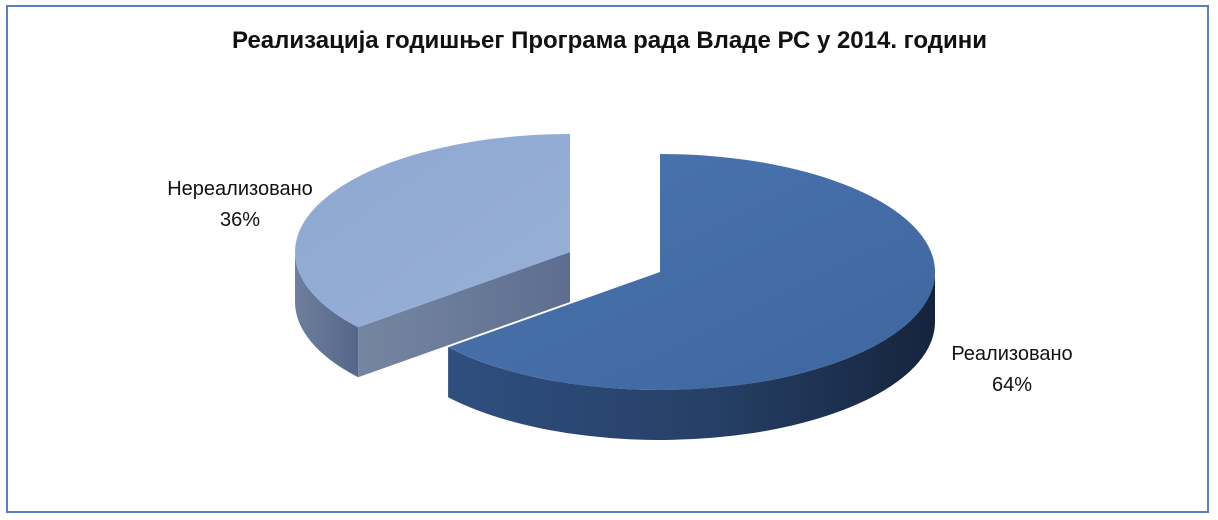 This screenshot has height=520, width=1218. Describe the element at coordinates (240, 204) in the screenshot. I see `slice-label-unrealized: Нереализовано 36%` at that location.